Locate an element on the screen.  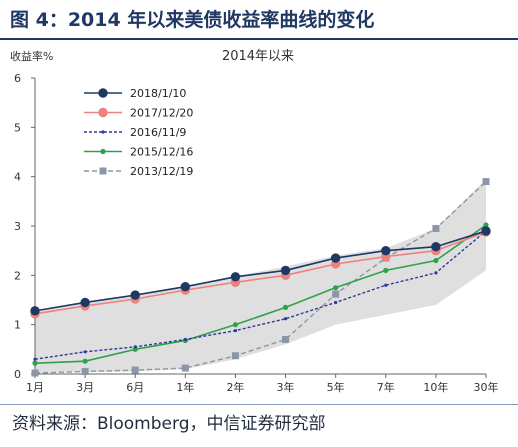
legend-item: 2015/12/16 is located at coordinates (138, 152).